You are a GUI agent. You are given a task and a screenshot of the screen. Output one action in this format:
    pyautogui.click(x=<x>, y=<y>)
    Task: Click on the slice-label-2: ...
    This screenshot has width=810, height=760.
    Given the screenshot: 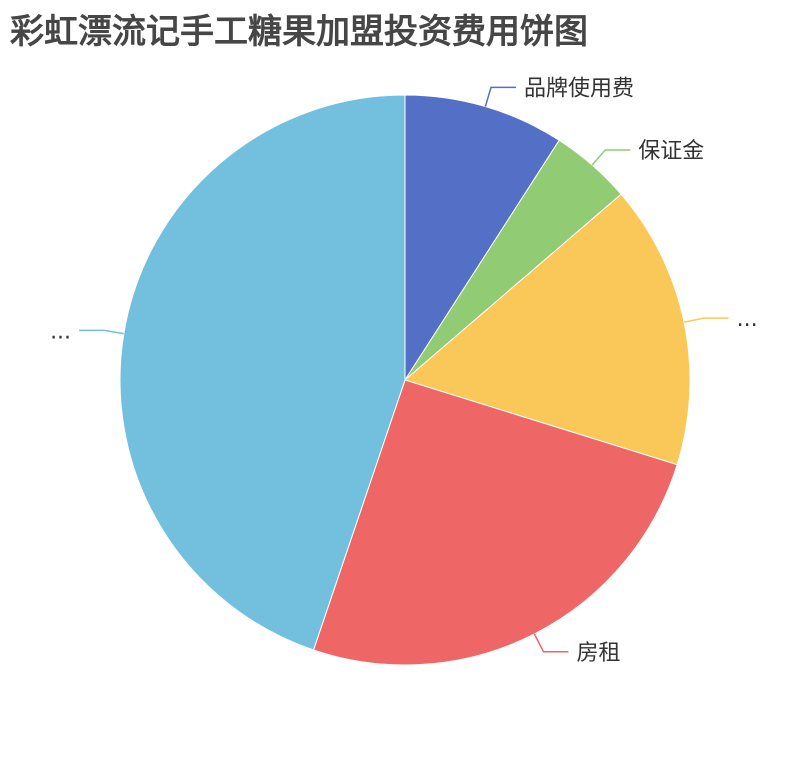 What is the action you would take?
    pyautogui.click(x=747, y=319)
    